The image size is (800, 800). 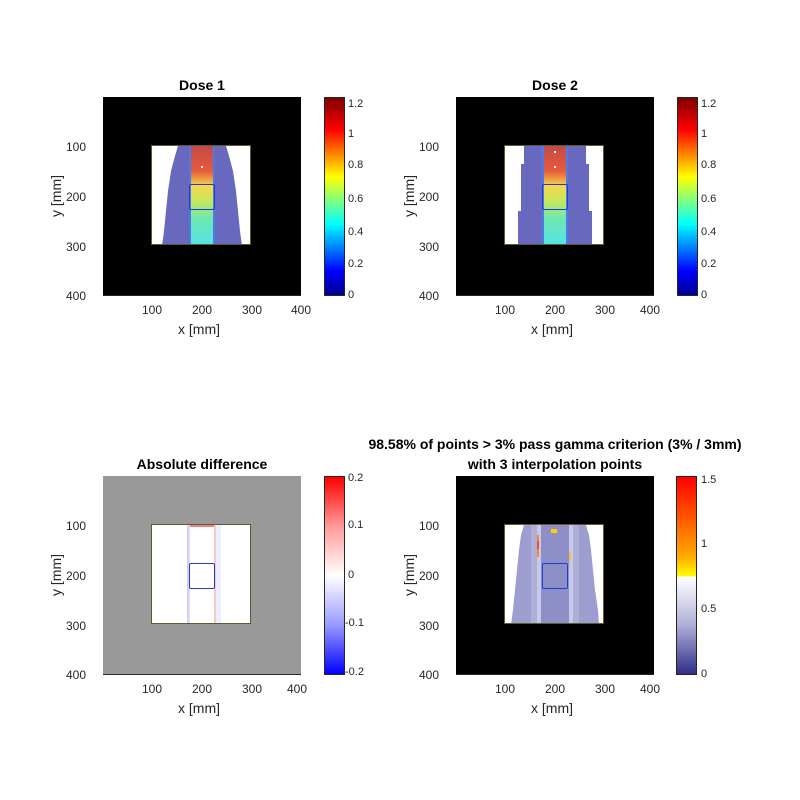 What do you see at coordinates (202, 85) in the screenshot?
I see `panel-title: Dose 1` at bounding box center [202, 85].